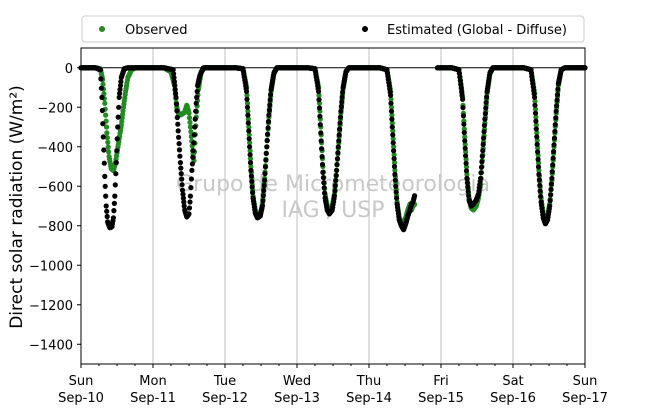  I want to click on x-tick-label-date: Sep-11, so click(153, 398).